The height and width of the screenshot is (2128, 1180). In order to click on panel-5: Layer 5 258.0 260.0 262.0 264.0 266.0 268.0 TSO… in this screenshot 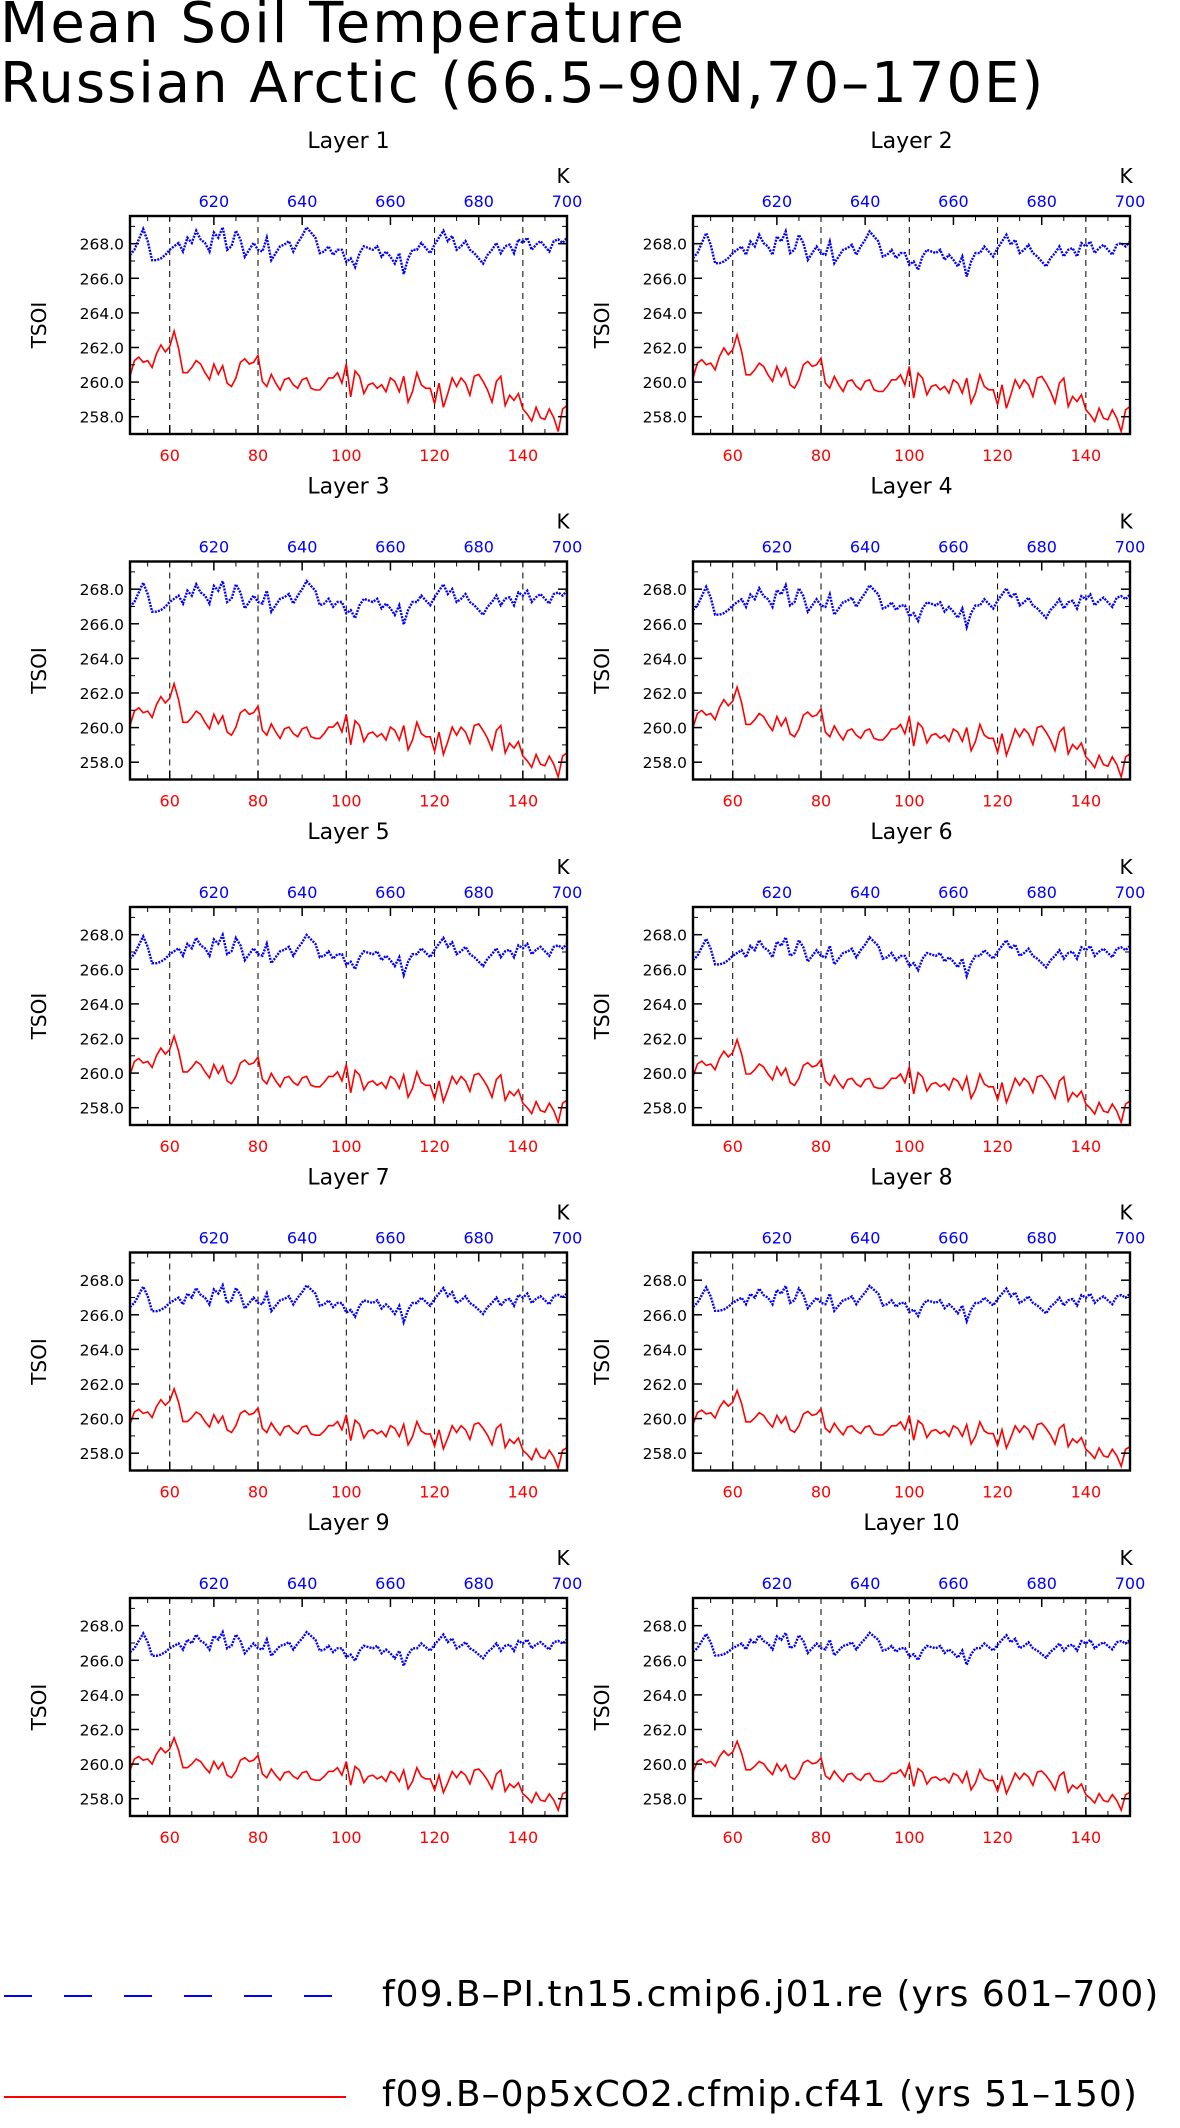, I will do `click(304, 988)`.